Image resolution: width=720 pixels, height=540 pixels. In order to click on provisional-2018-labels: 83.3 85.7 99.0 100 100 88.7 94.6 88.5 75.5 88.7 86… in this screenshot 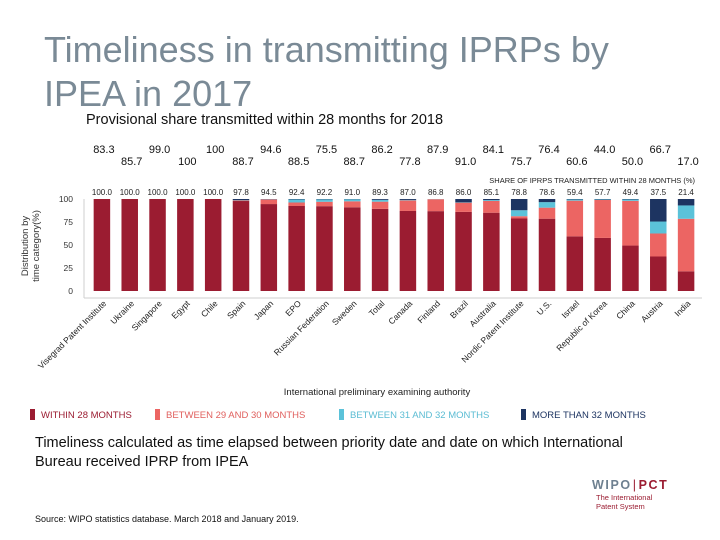, I will do `click(396, 156)`.